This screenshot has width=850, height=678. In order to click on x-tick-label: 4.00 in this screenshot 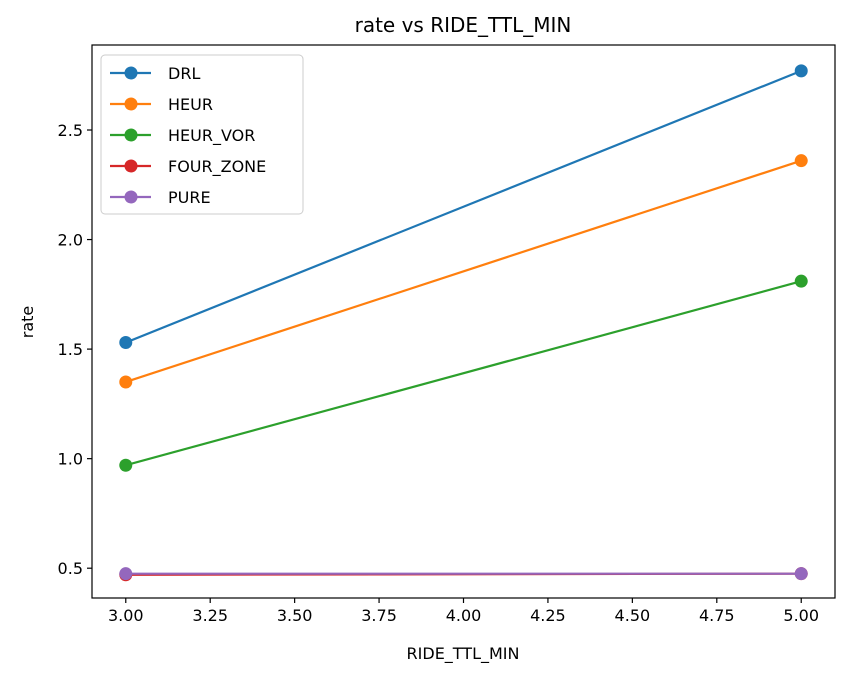, I will do `click(464, 615)`.